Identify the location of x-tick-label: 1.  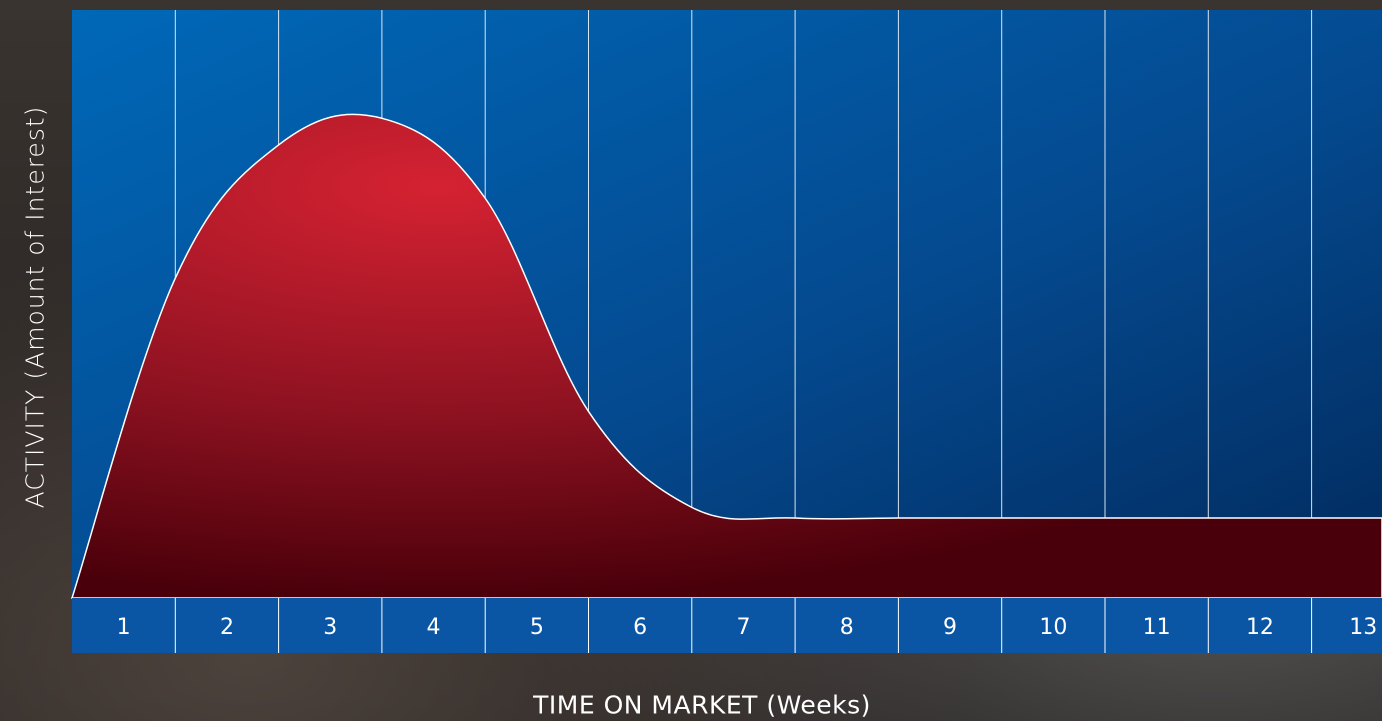
(124, 627).